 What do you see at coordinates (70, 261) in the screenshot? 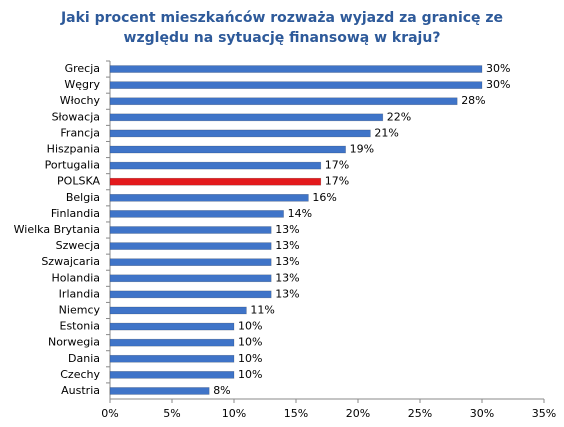
I see `y-tick-label: Szwajcaria` at bounding box center [70, 261].